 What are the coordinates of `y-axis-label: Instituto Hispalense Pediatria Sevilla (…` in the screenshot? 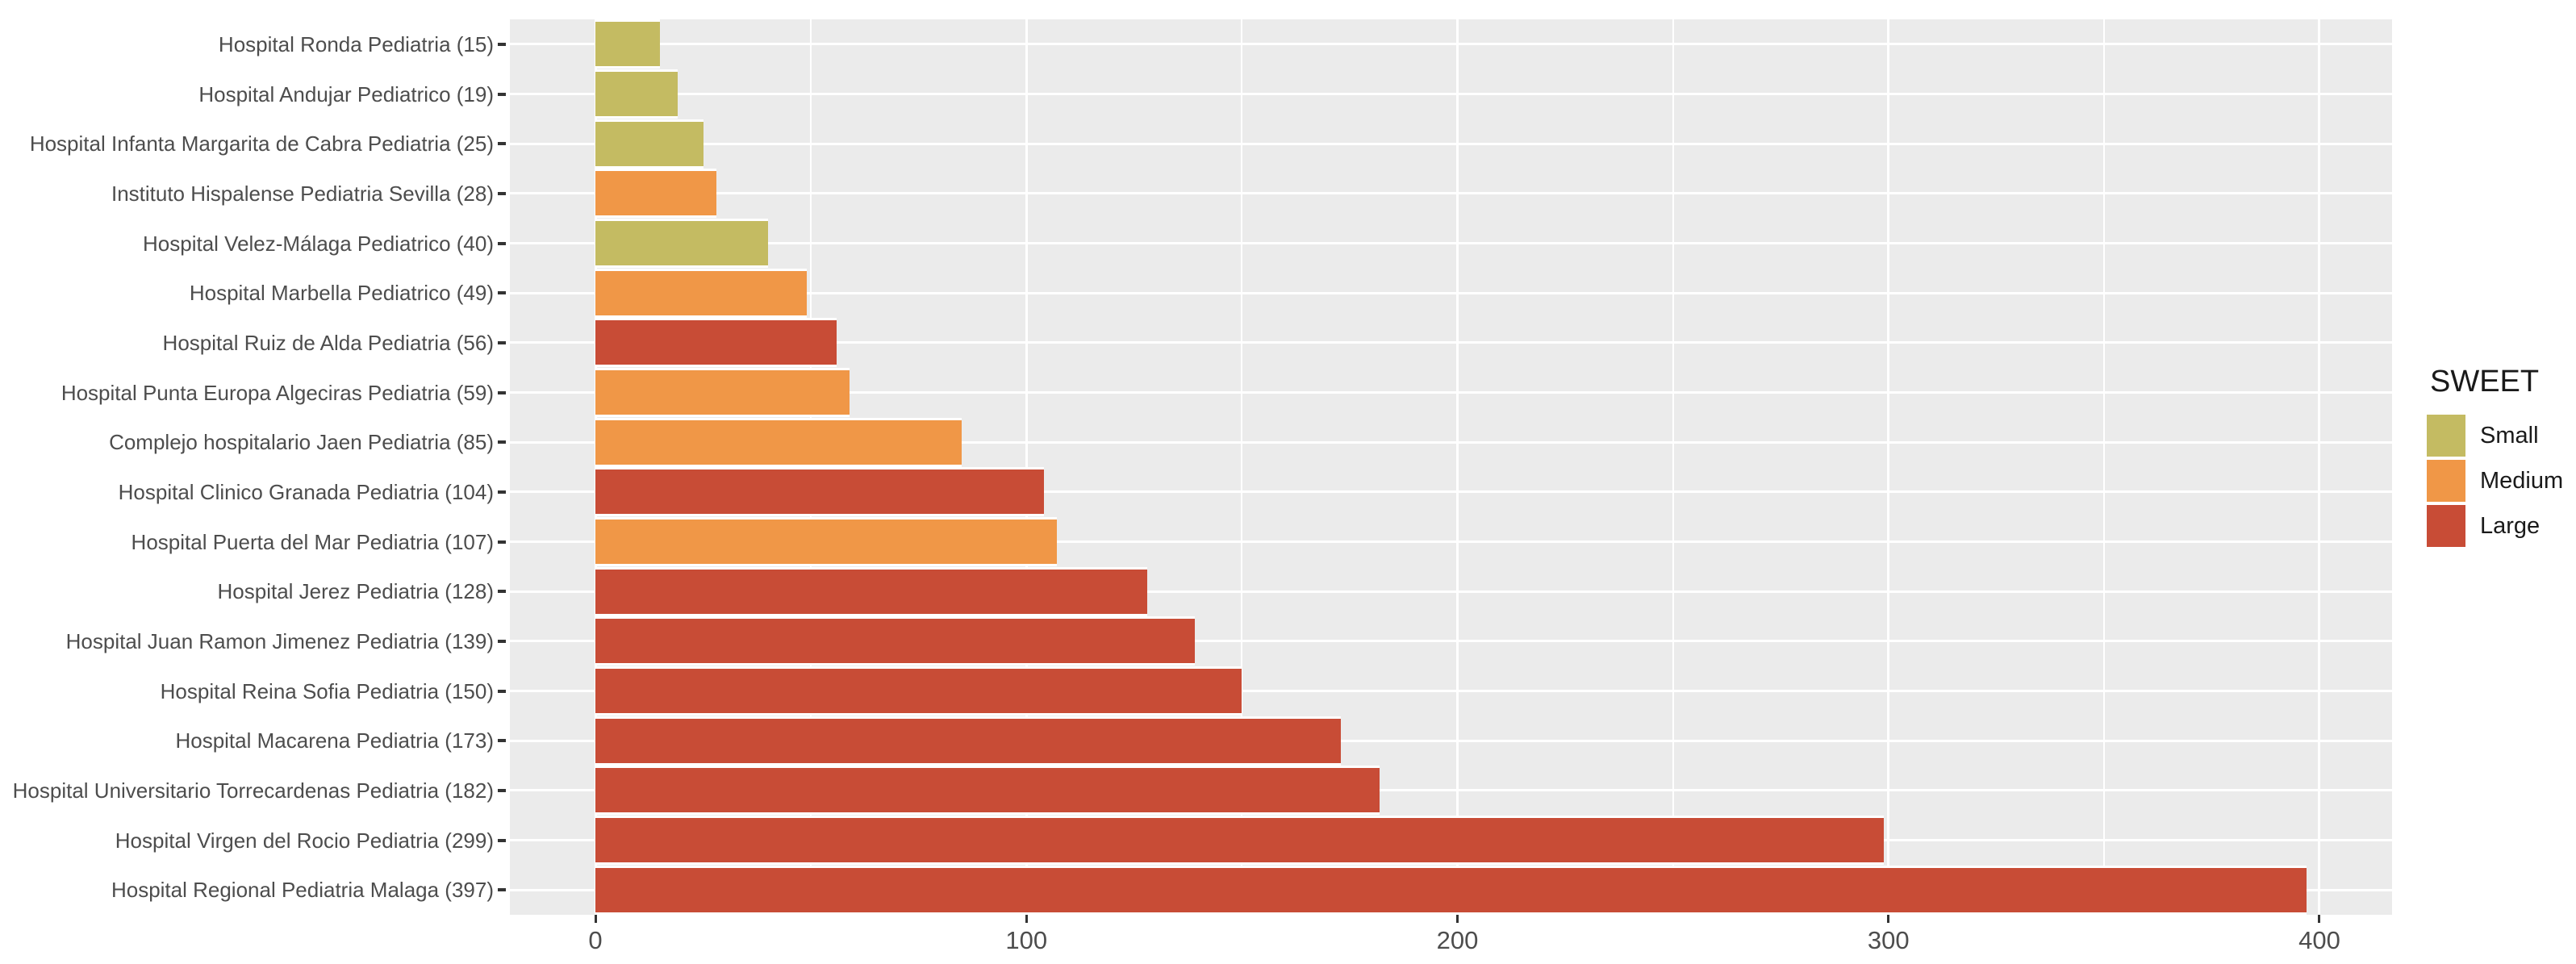 It's located at (302, 194).